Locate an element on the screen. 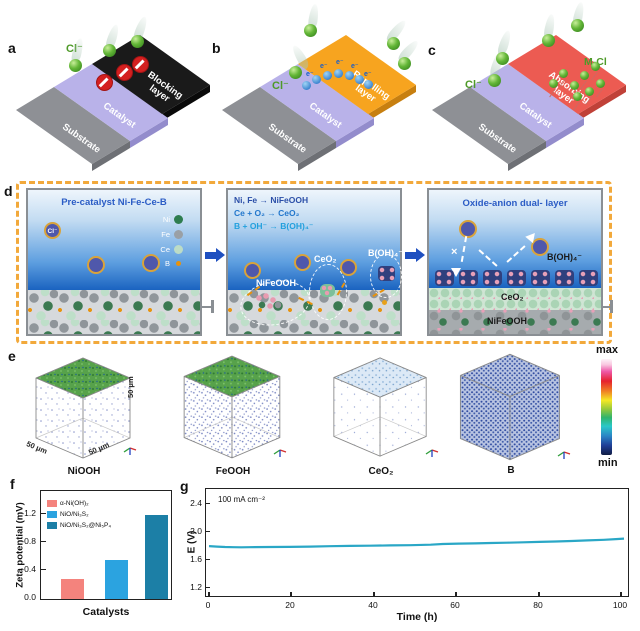 The width and height of the screenshot is (640, 631). ceo2-label: CeO₂ is located at coordinates (325, 259).